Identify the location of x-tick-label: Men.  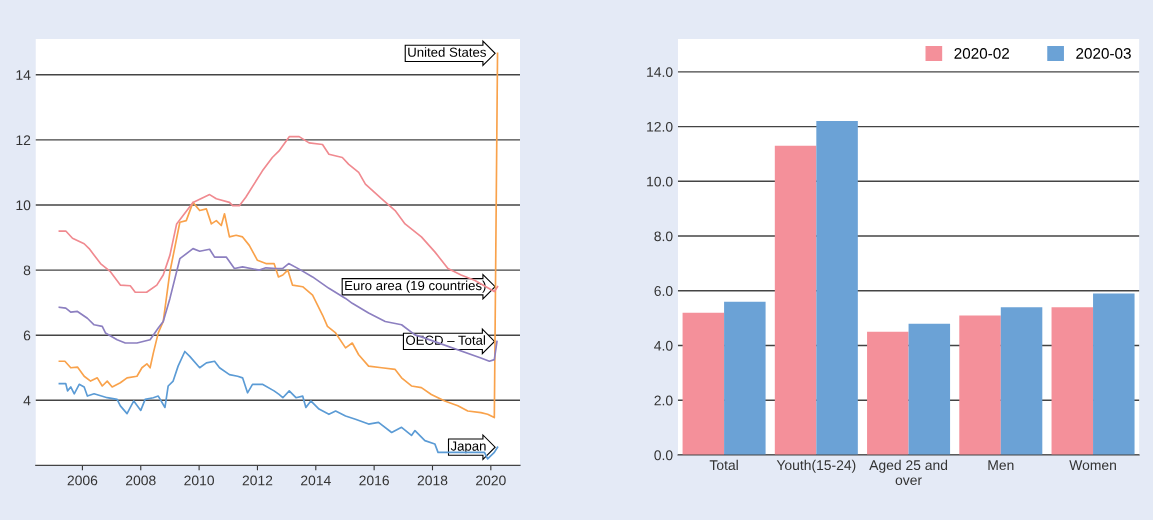
(1001, 465).